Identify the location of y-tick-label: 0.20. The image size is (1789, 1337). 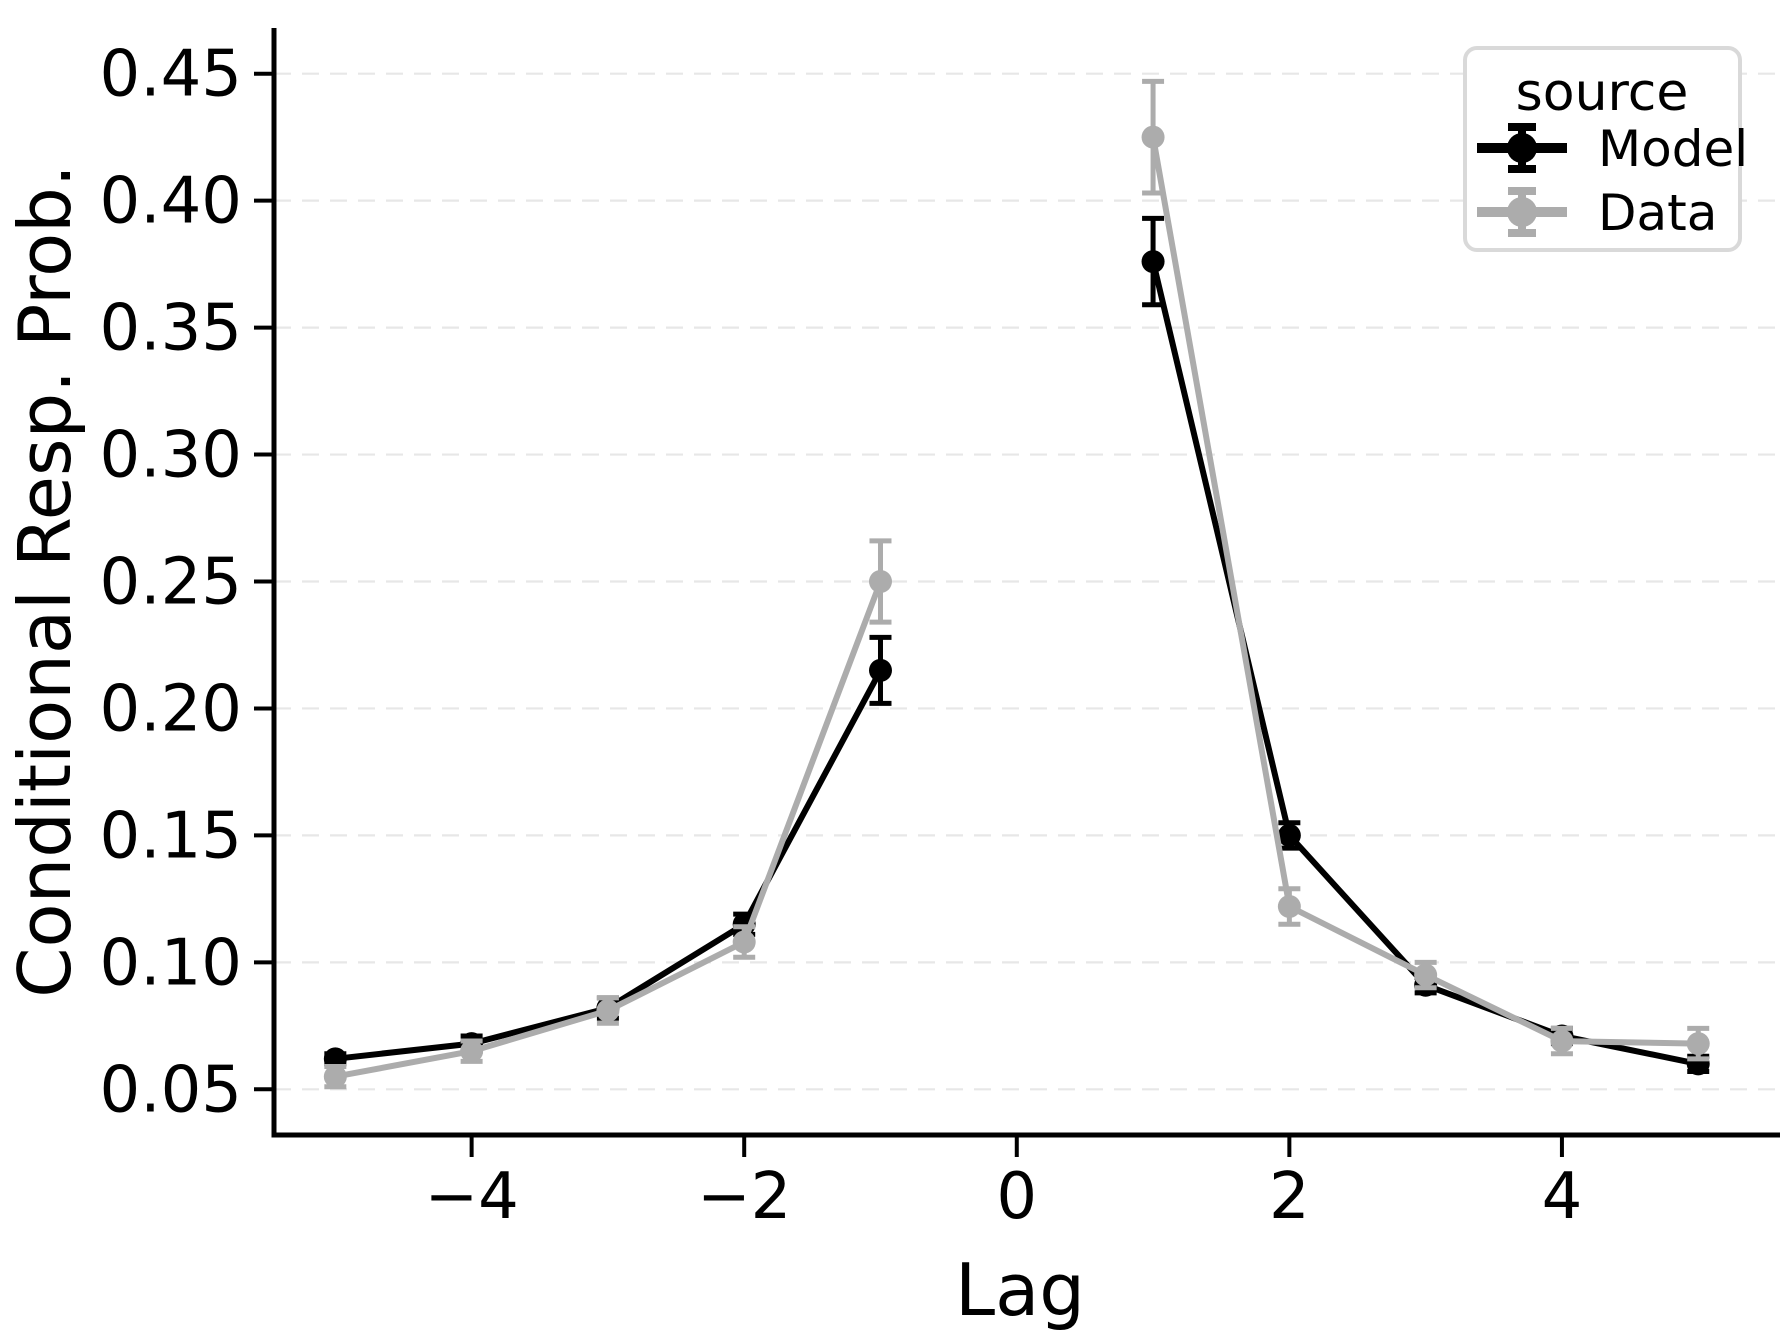
(171, 709).